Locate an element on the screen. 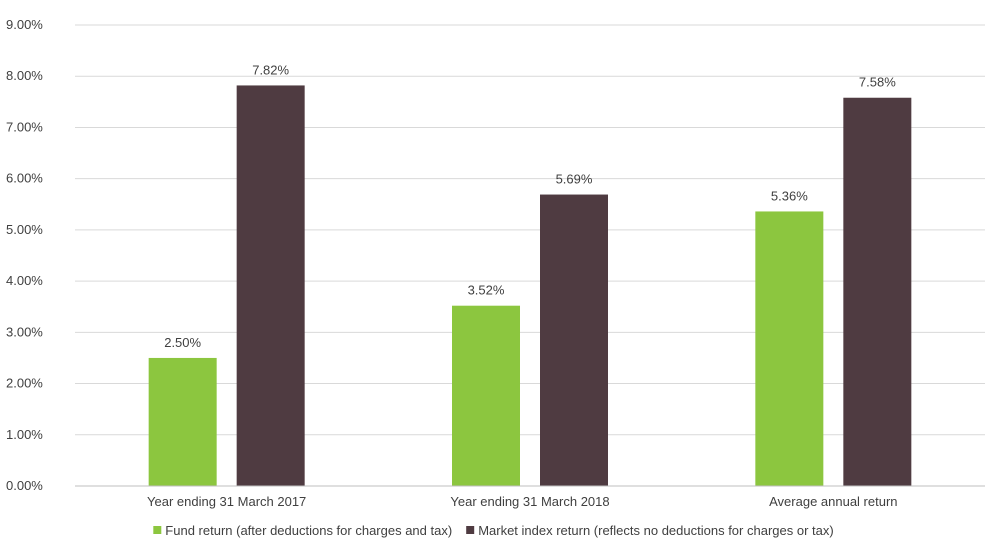 The height and width of the screenshot is (542, 987). y-tick-label: 2.00% is located at coordinates (24, 383).